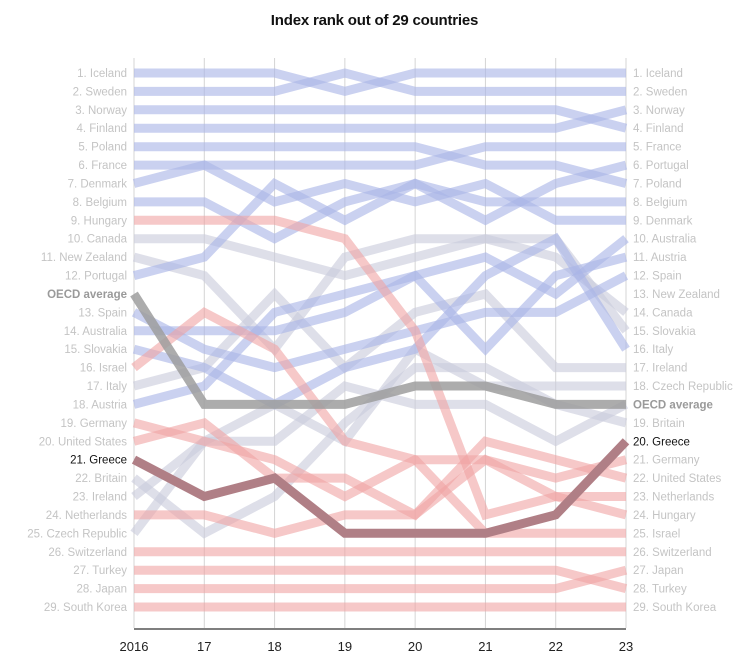  Describe the element at coordinates (102, 74) in the screenshot. I see `left-label-1-iceland: 1. Iceland` at that location.